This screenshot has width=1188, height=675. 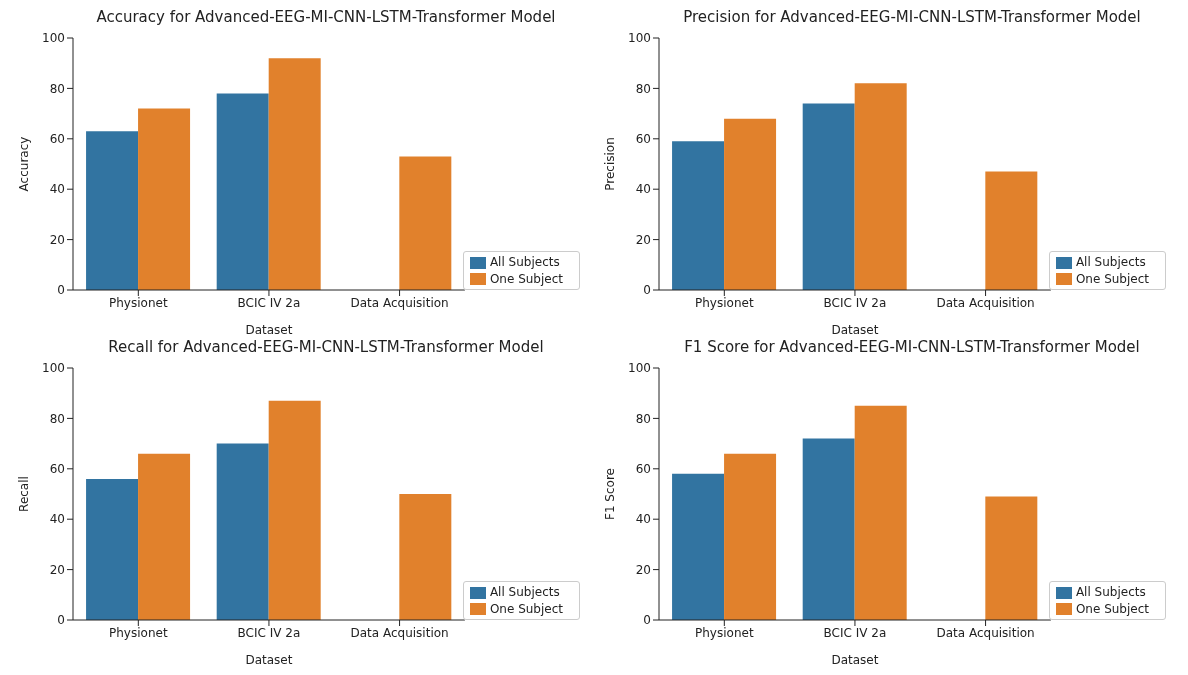 What do you see at coordinates (610, 494) in the screenshot?
I see `y-axis-title: F1 Score` at bounding box center [610, 494].